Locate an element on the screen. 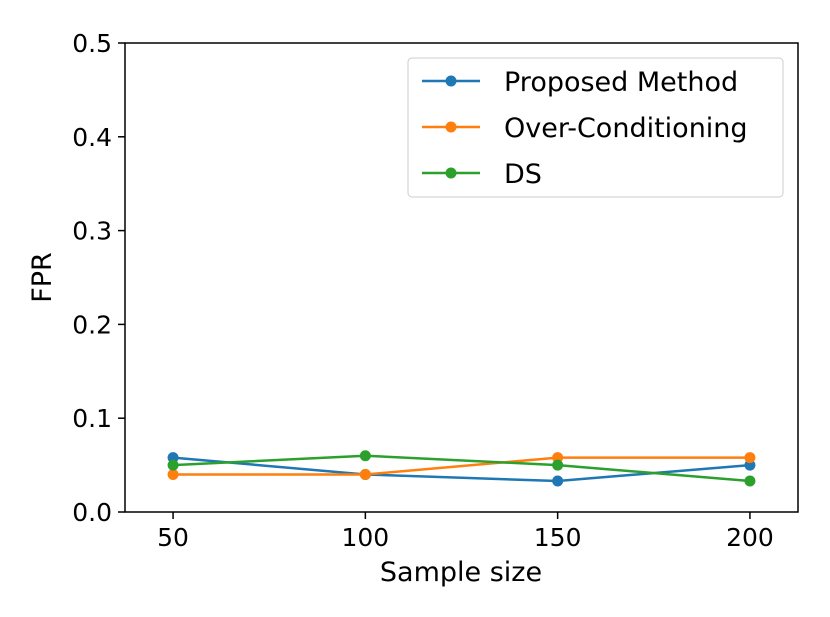  series-line-over-conditioning is located at coordinates (461, 466).